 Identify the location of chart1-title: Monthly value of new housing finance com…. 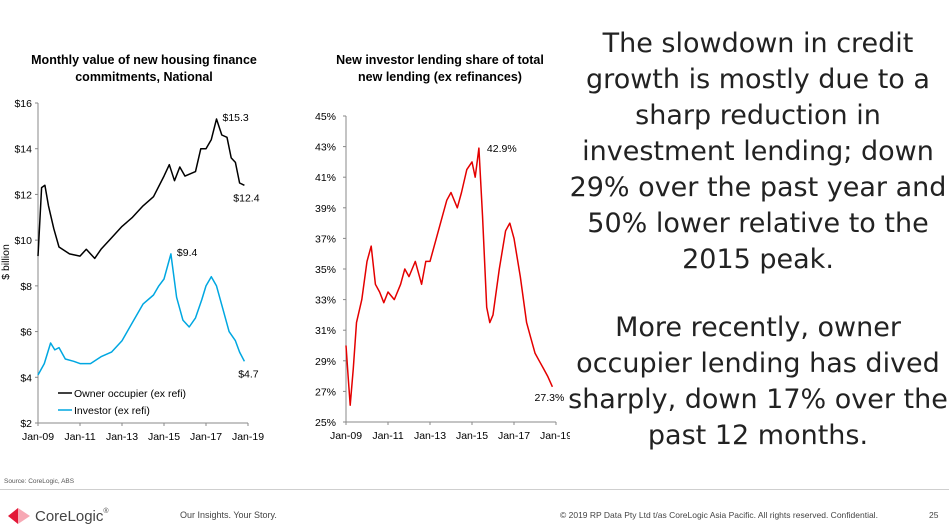
(144, 68).